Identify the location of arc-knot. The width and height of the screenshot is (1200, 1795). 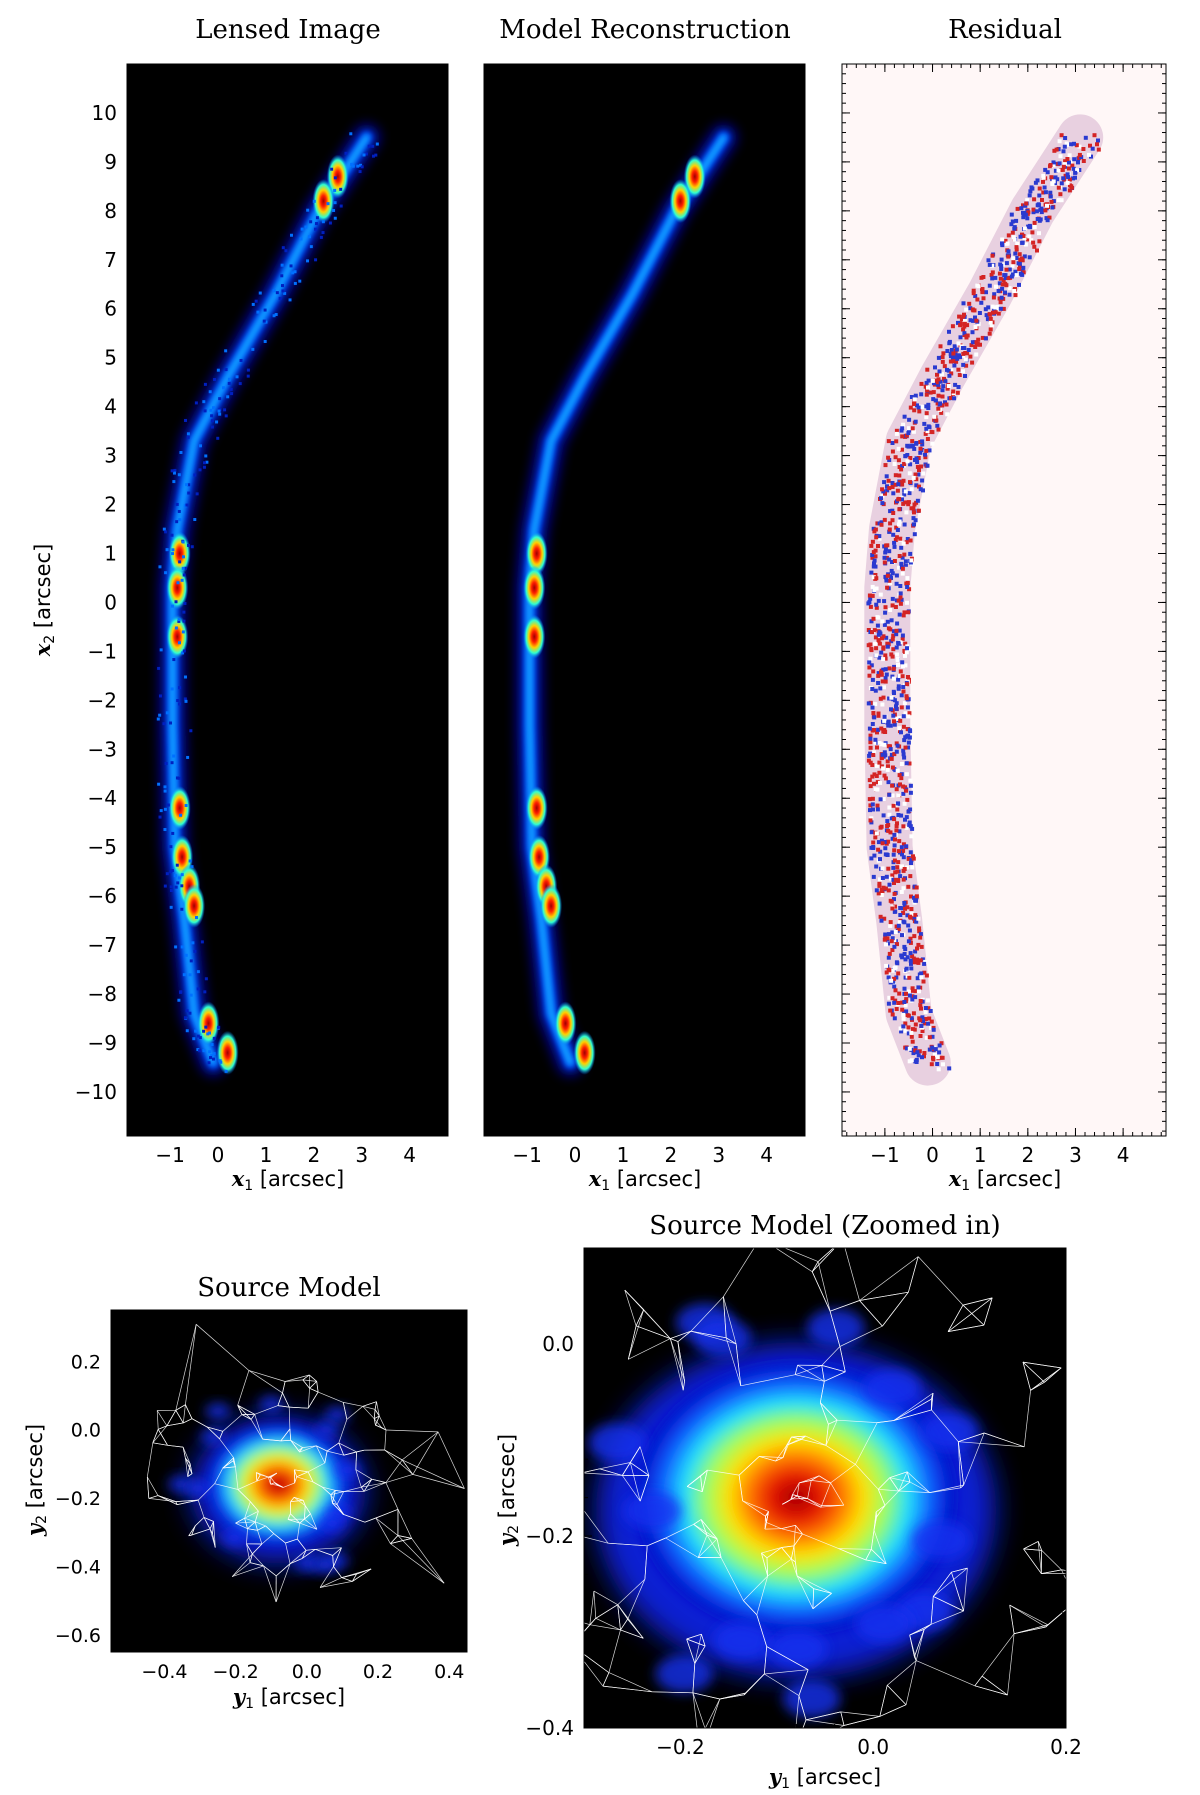
(534, 587).